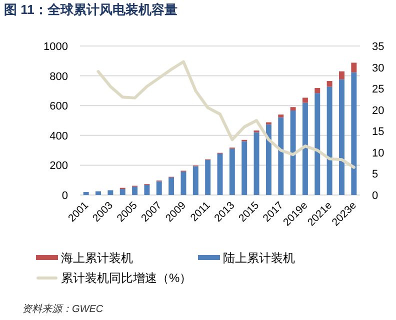 This screenshot has width=396, height=320. Describe the element at coordinates (378, 110) in the screenshot. I see `y2-tick-label: 20` at that location.